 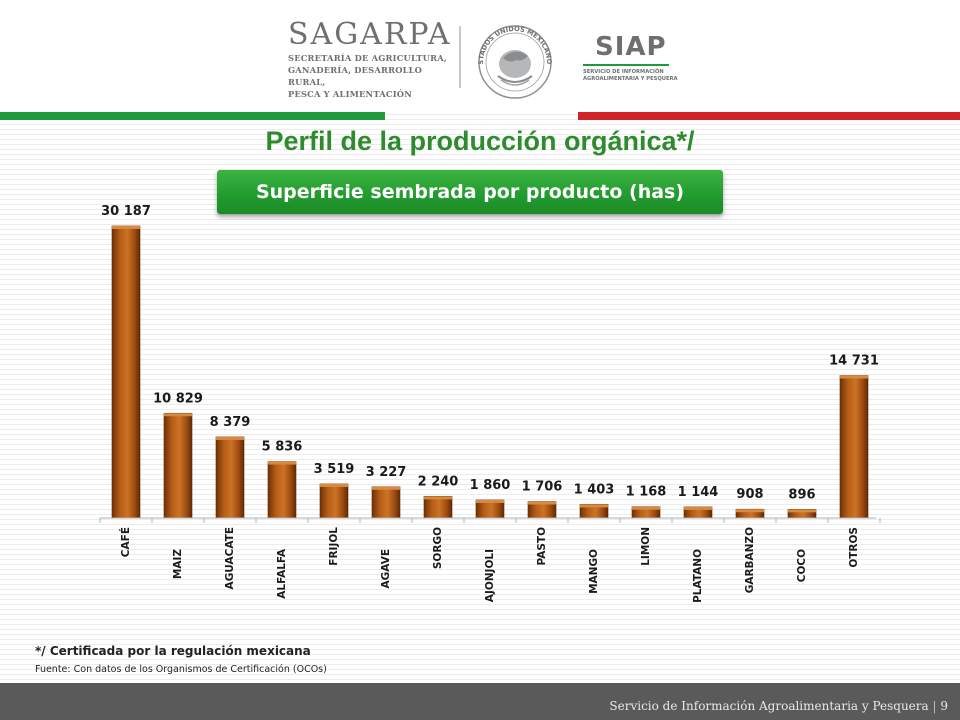 What do you see at coordinates (631, 47) in the screenshot?
I see `siap-logo-name: SIAP` at bounding box center [631, 47].